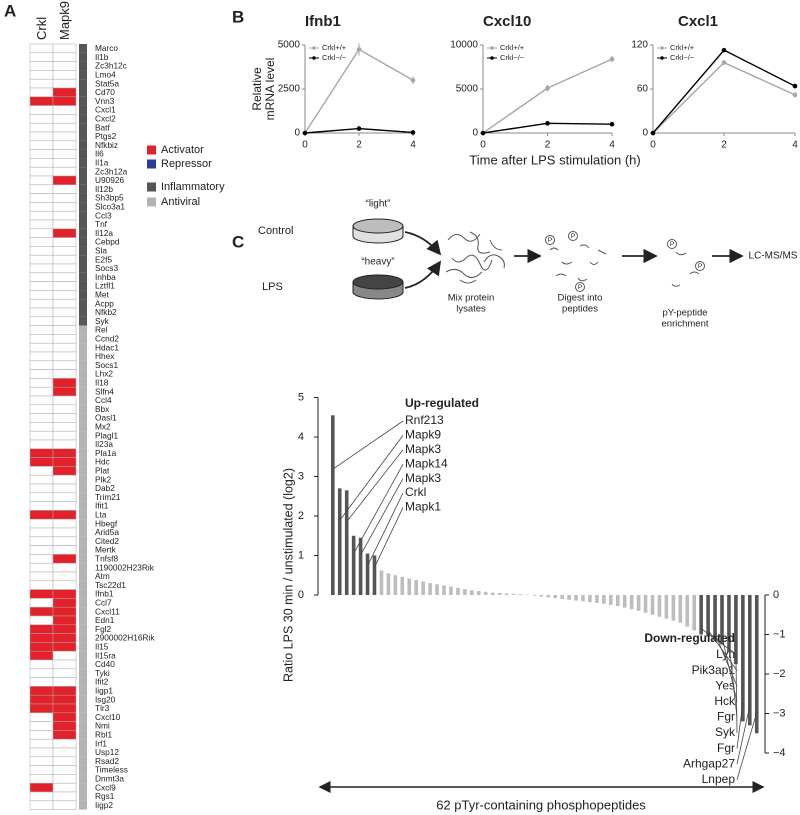 This screenshot has width=800, height=815. Describe the element at coordinates (180, 202) in the screenshot. I see `legend-label: Antiviral` at that location.